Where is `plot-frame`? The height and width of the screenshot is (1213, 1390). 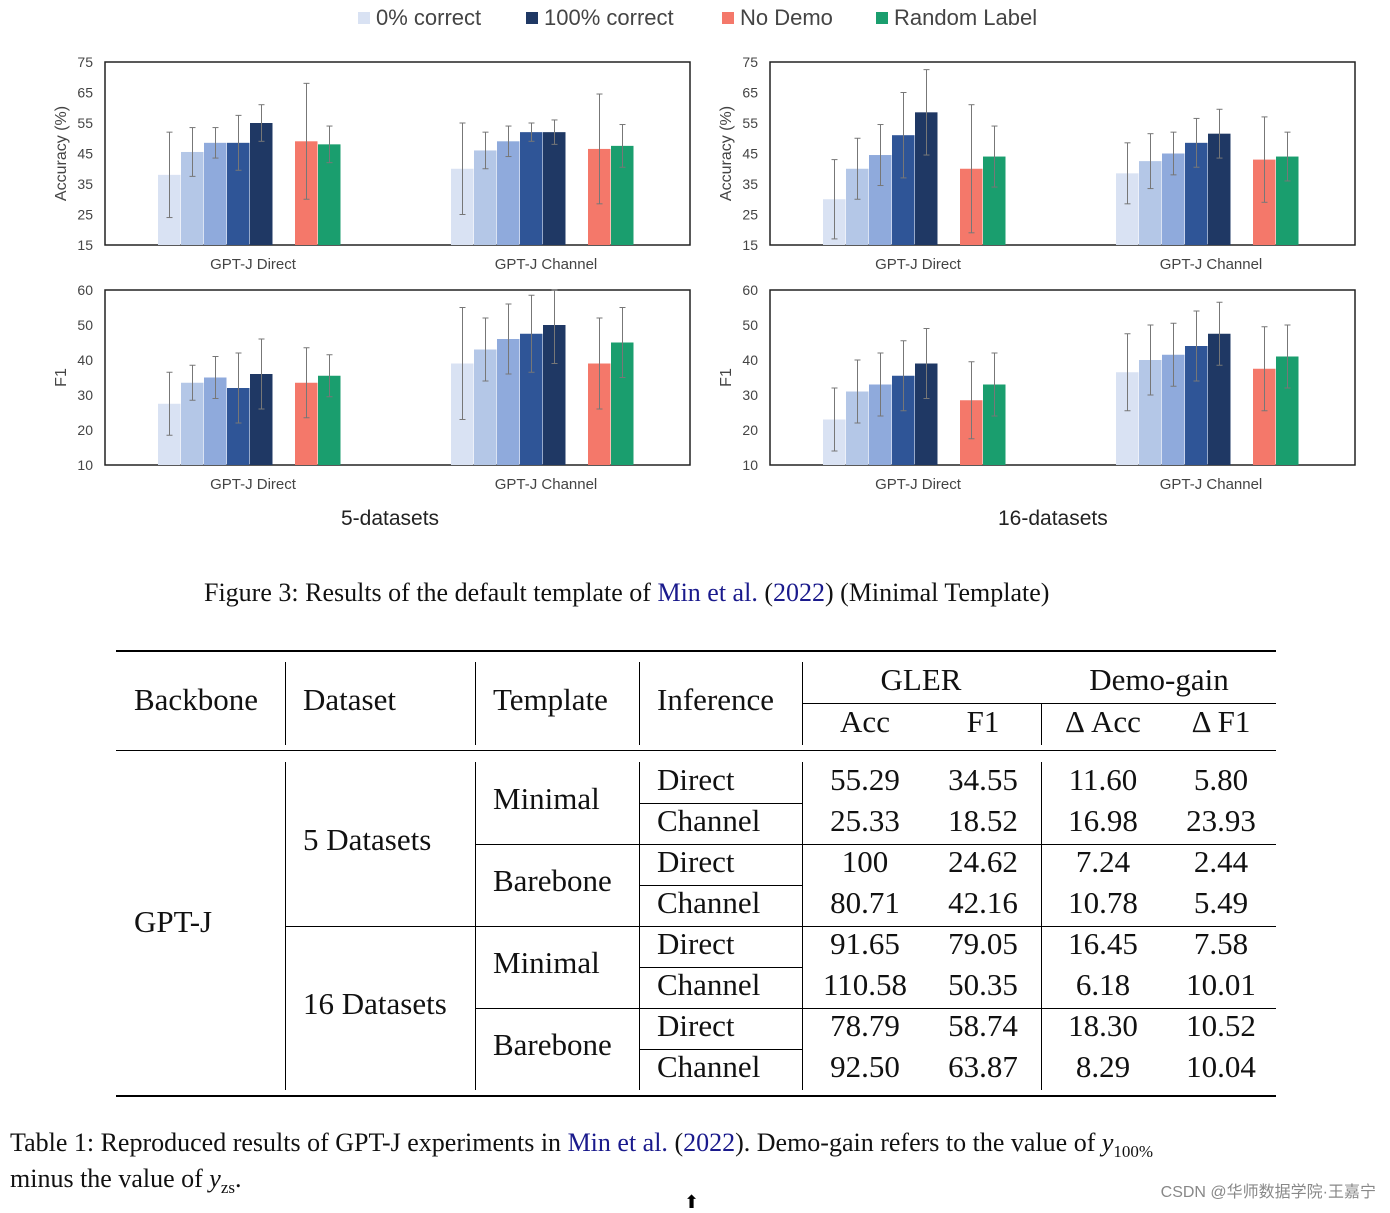 plot-frame is located at coordinates (1062, 377).